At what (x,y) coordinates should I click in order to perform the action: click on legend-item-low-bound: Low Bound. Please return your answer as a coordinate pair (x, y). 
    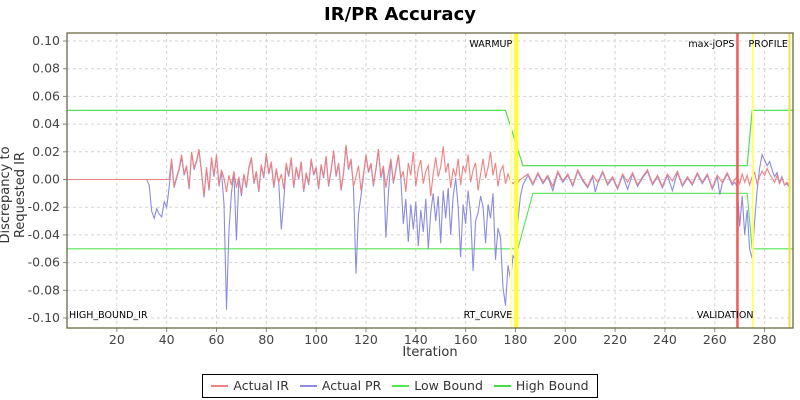
    Looking at the image, I should click on (437, 385).